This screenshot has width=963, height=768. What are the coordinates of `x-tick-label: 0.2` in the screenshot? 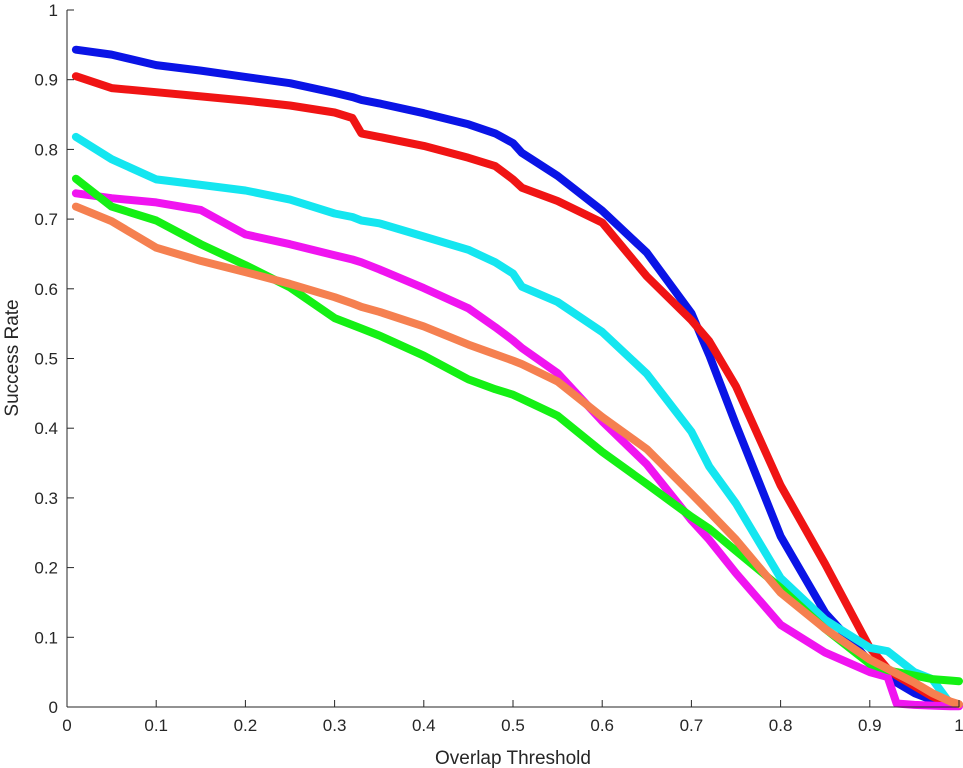 It's located at (246, 725).